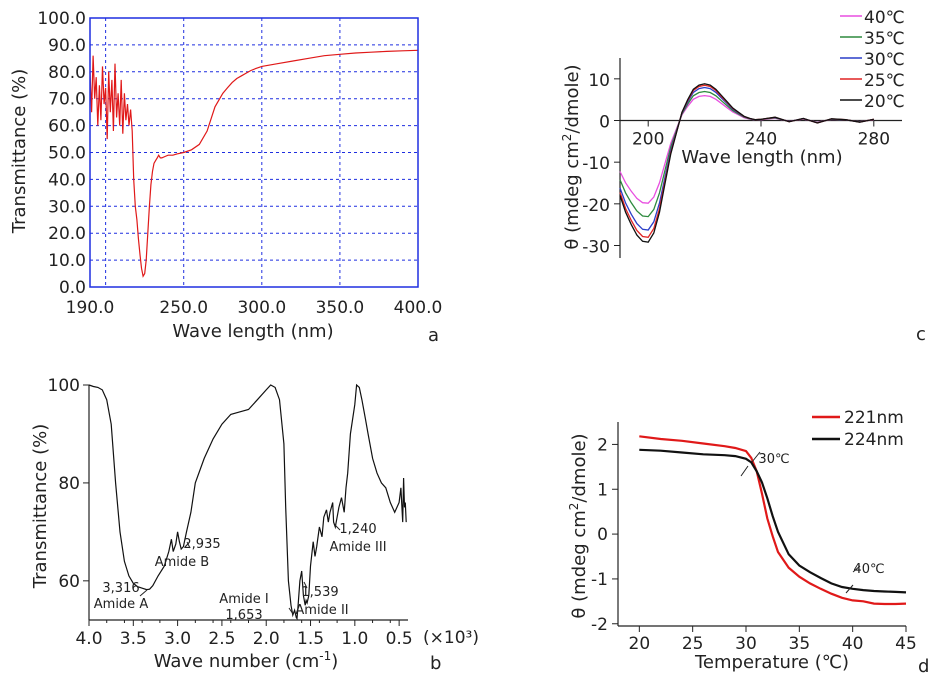 The image size is (934, 677). I want to click on c-legend-label: 35℃, so click(884, 39).